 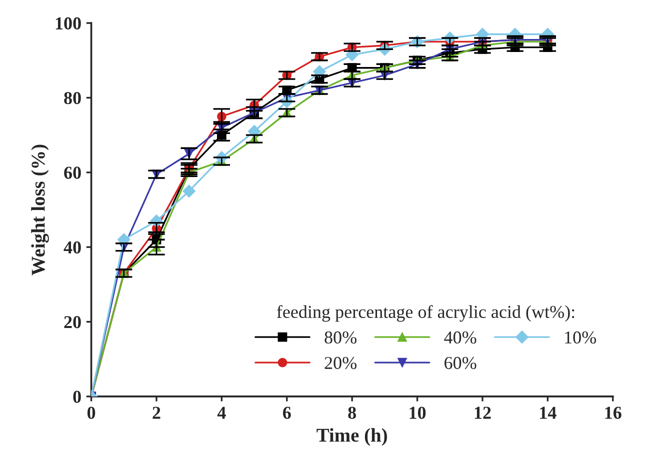 I want to click on y-tick-label: 60, so click(x=72, y=172).